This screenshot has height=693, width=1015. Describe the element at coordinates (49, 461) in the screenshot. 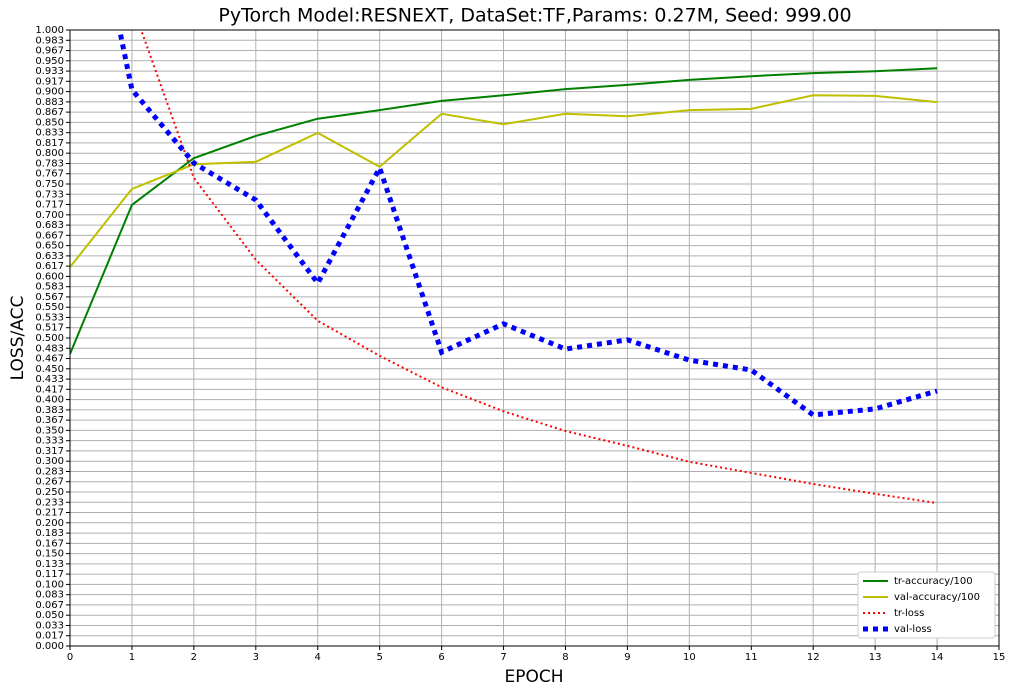

I see `y-tick-label: 0.300` at that location.